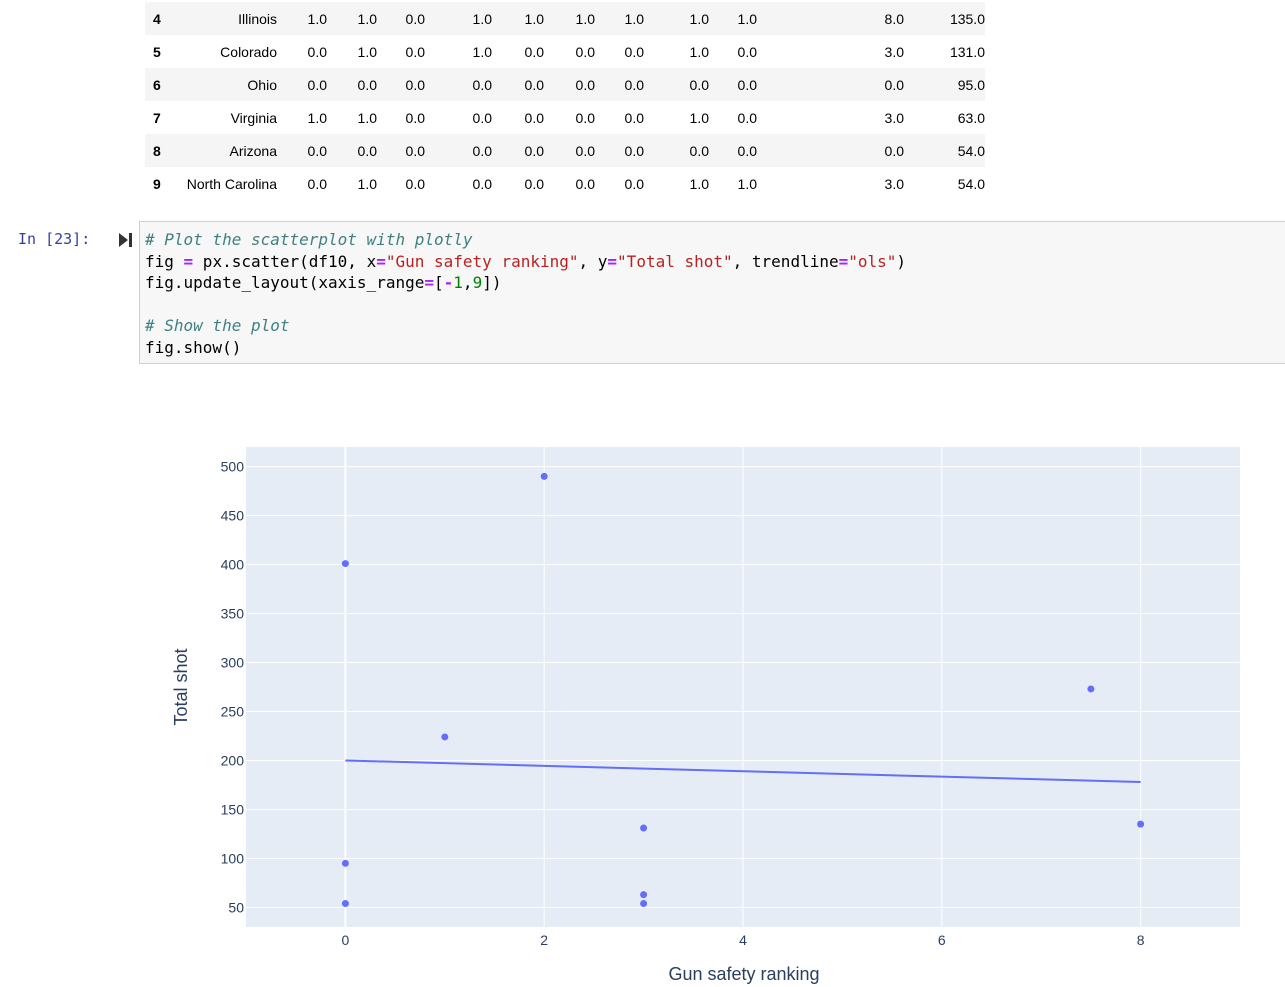 Image resolution: width=1285 pixels, height=987 pixels. Describe the element at coordinates (181, 686) in the screenshot. I see `y-axis-title: Total shot` at that location.